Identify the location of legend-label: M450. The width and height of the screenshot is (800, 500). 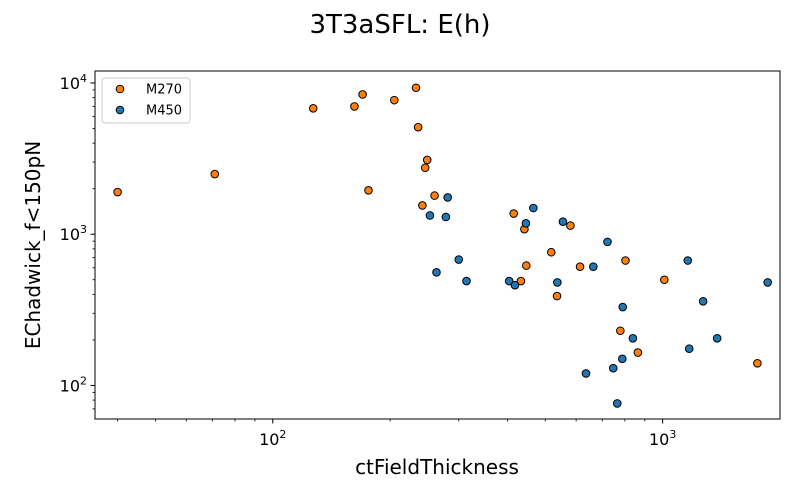
(164, 111).